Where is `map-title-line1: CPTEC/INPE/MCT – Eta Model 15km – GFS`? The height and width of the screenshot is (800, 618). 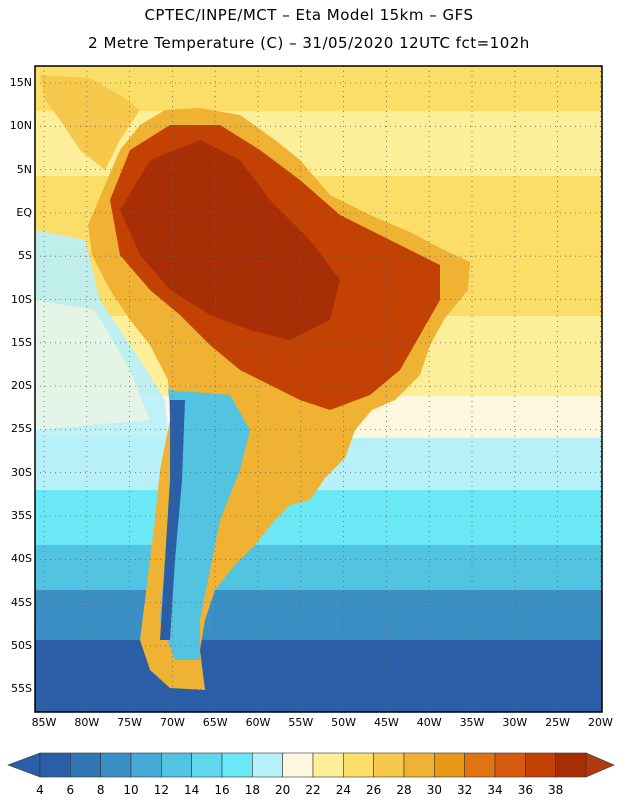
map-title-line1: CPTEC/INPE/MCT – Eta Model 15km – GFS is located at coordinates (309, 15).